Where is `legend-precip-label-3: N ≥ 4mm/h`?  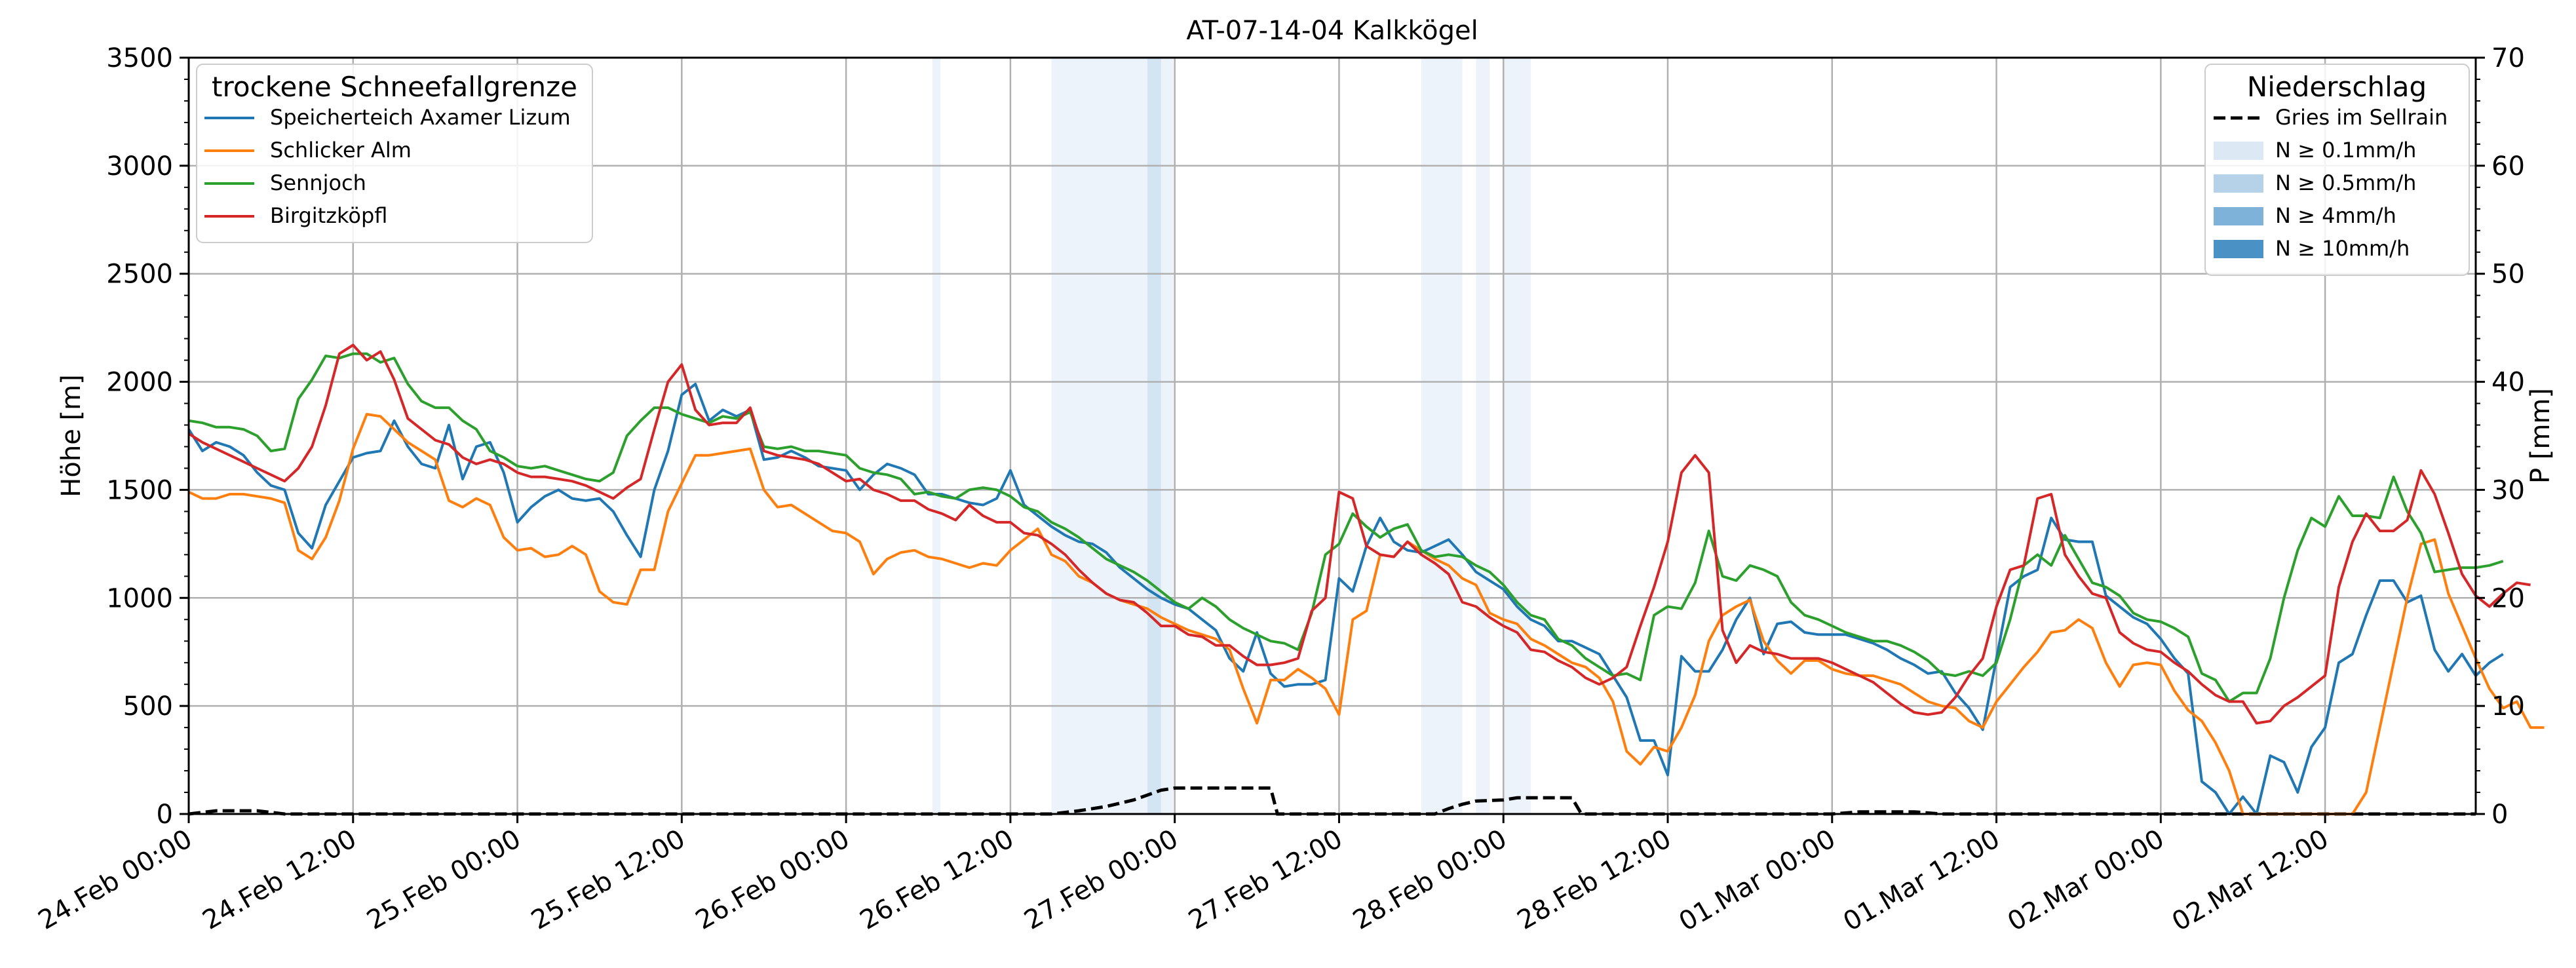
legend-precip-label-3: N ≥ 4mm/h is located at coordinates (2335, 215).